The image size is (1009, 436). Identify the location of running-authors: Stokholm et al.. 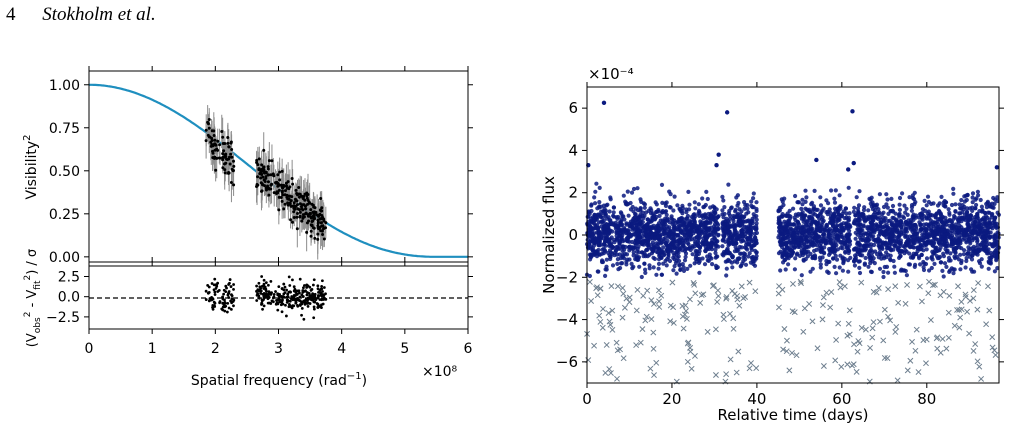
(99, 14).